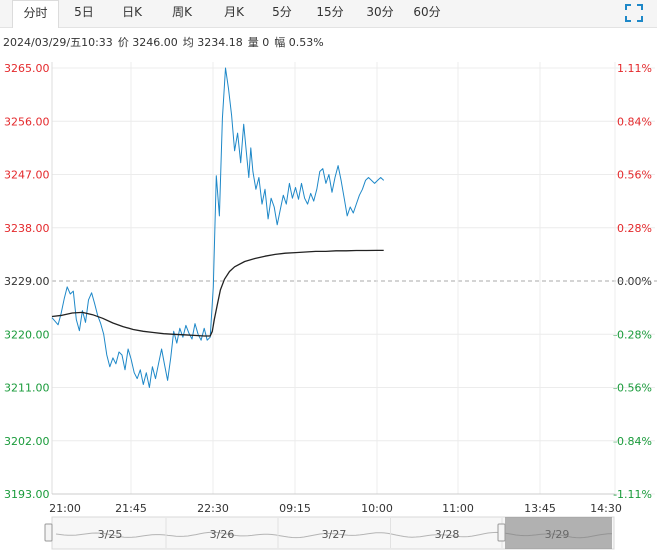  What do you see at coordinates (222, 534) in the screenshot?
I see `navigator-day-label: 3/26` at bounding box center [222, 534].